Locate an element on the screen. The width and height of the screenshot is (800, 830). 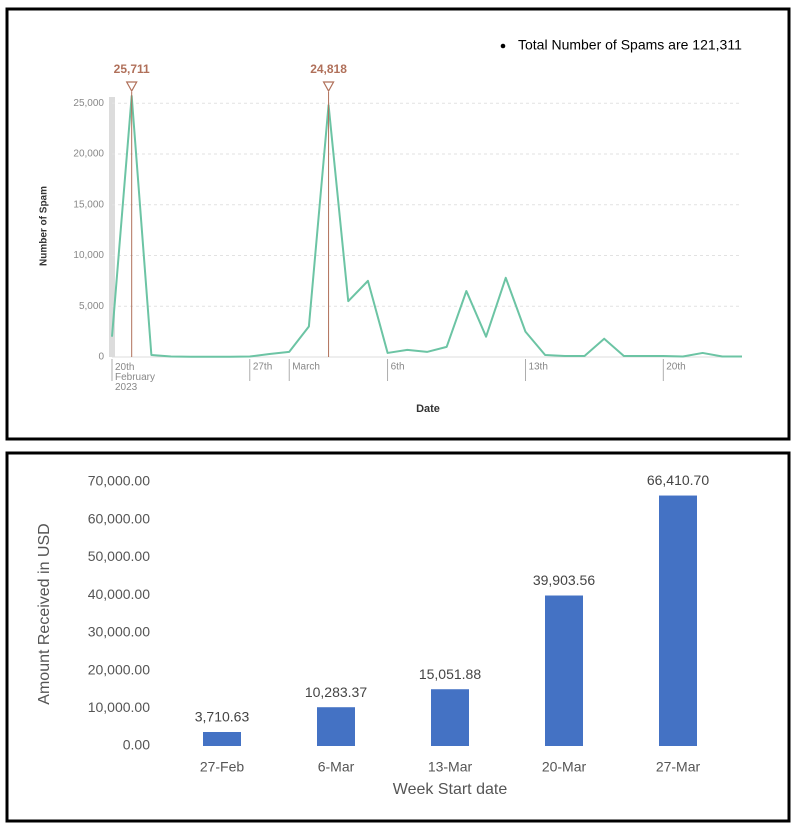
x-tick-label: 6th is located at coordinates (398, 367).